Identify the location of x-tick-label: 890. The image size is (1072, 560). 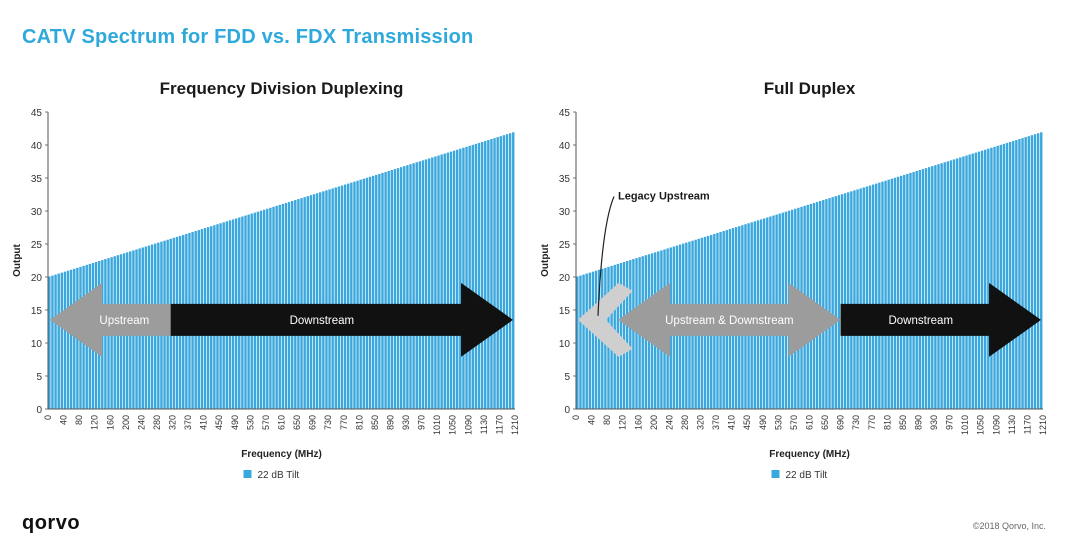
(918, 422).